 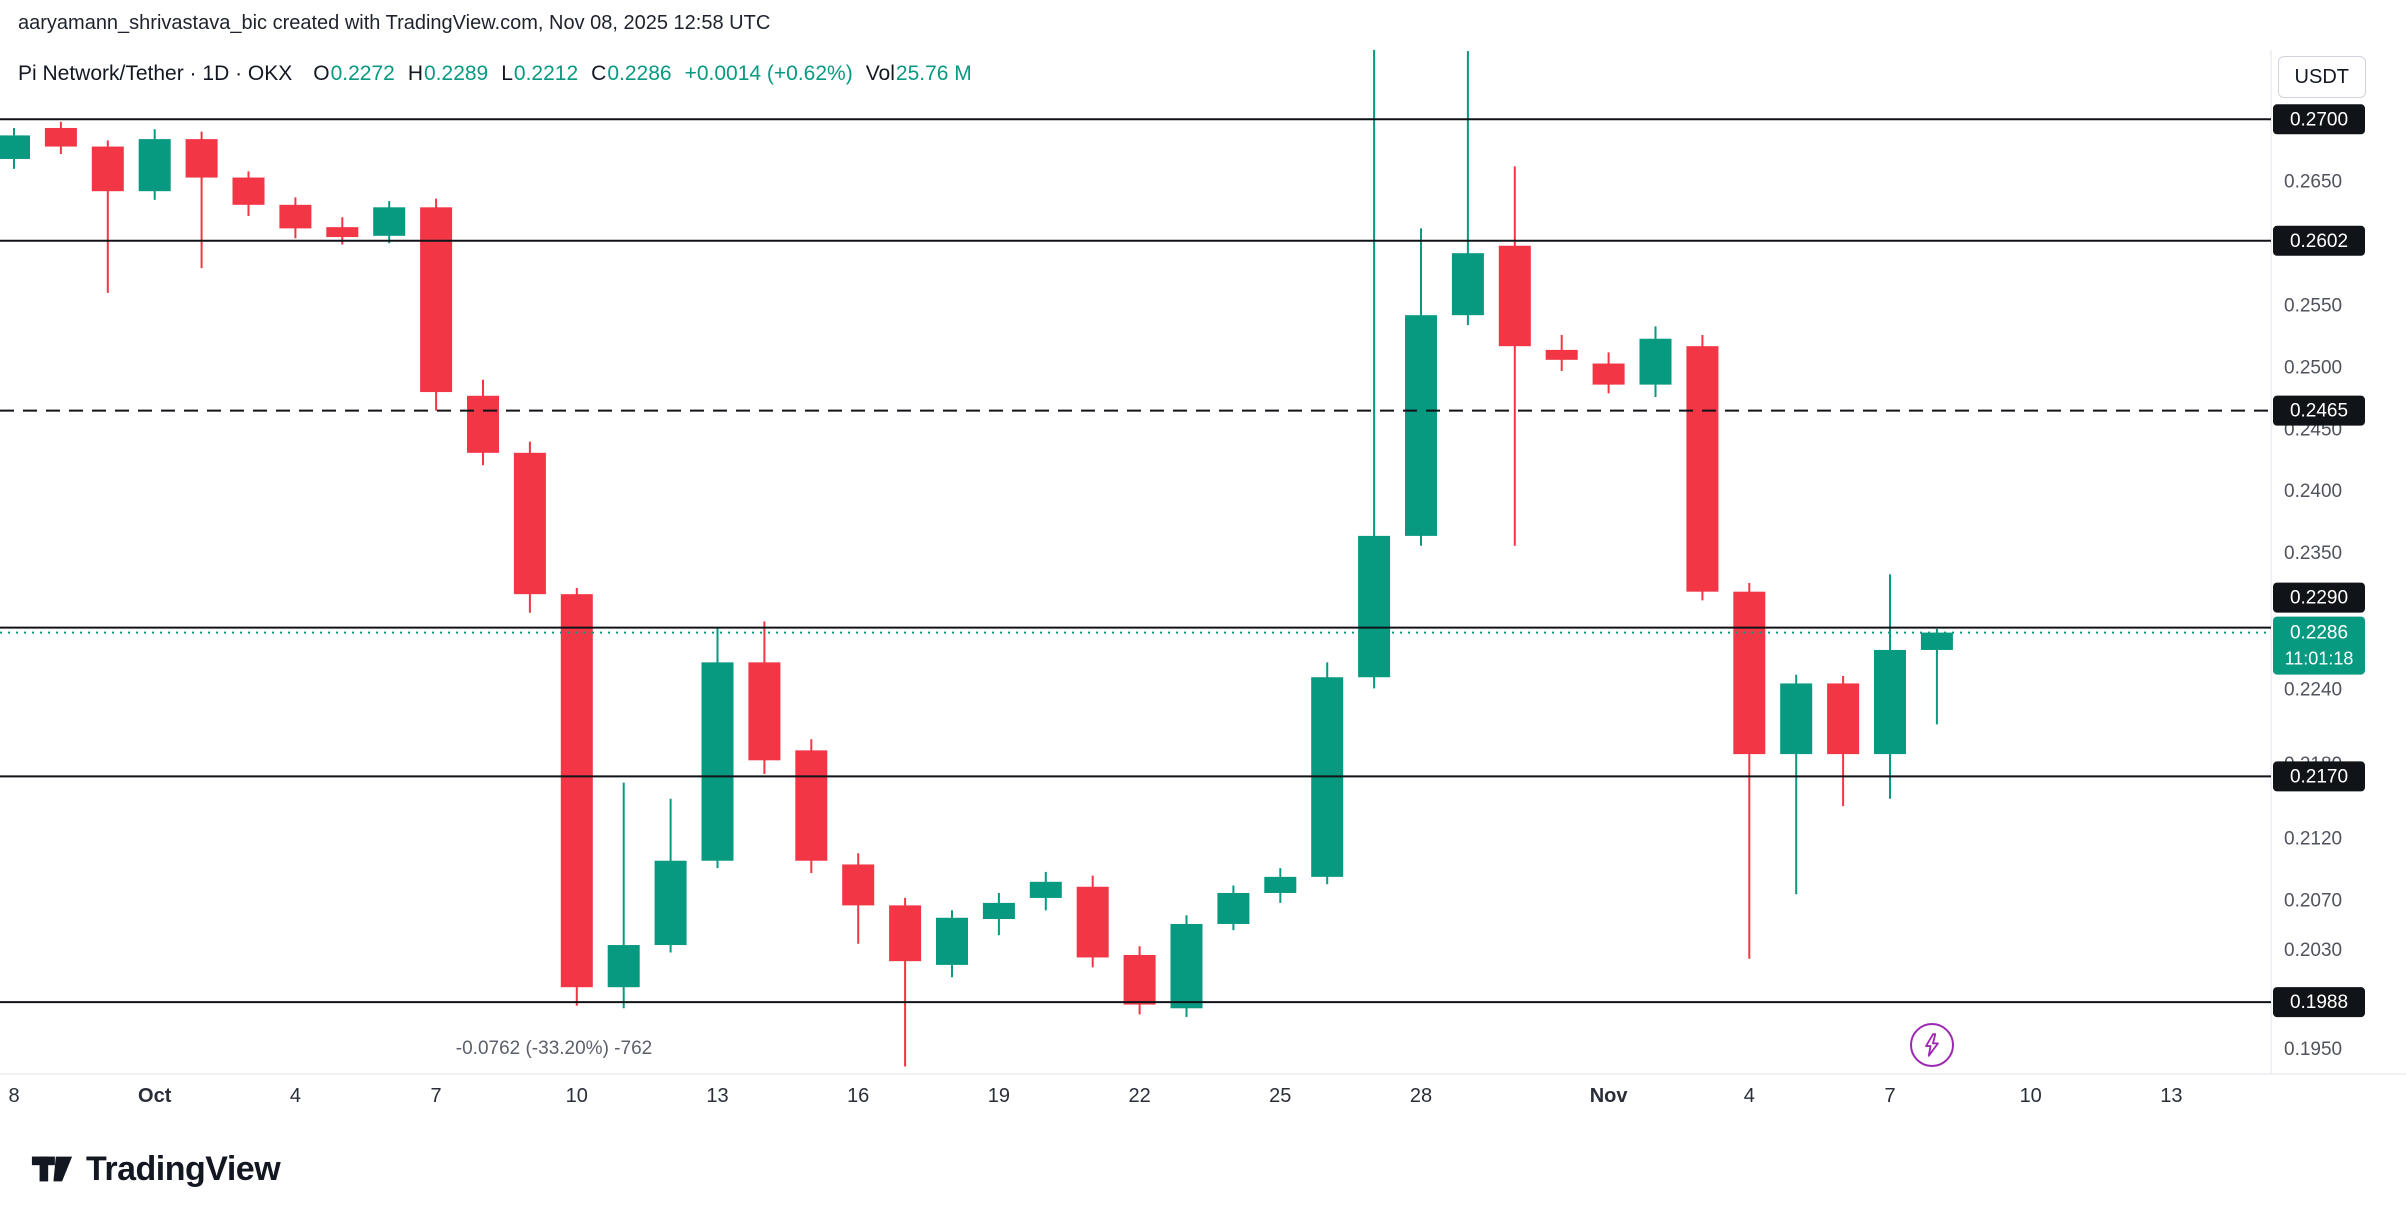 What do you see at coordinates (1889, 1096) in the screenshot?
I see `time-axis-label: 7` at bounding box center [1889, 1096].